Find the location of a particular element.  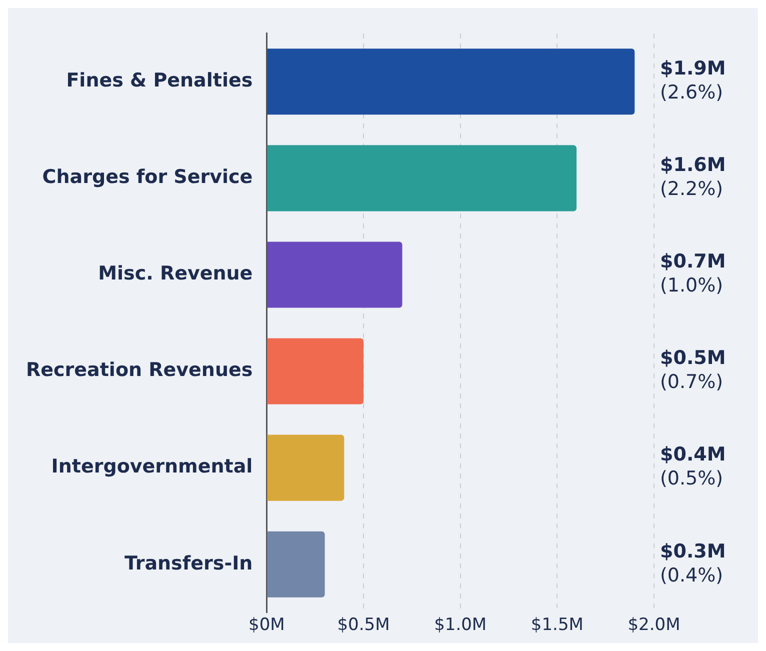

data-label: $0.5M is located at coordinates (693, 358).